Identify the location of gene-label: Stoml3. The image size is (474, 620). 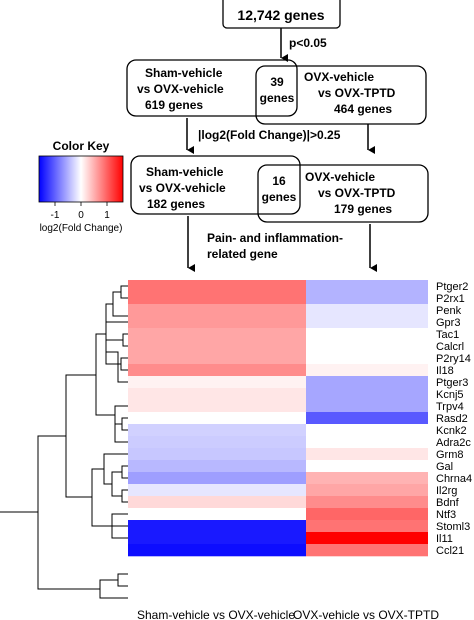
(453, 527).